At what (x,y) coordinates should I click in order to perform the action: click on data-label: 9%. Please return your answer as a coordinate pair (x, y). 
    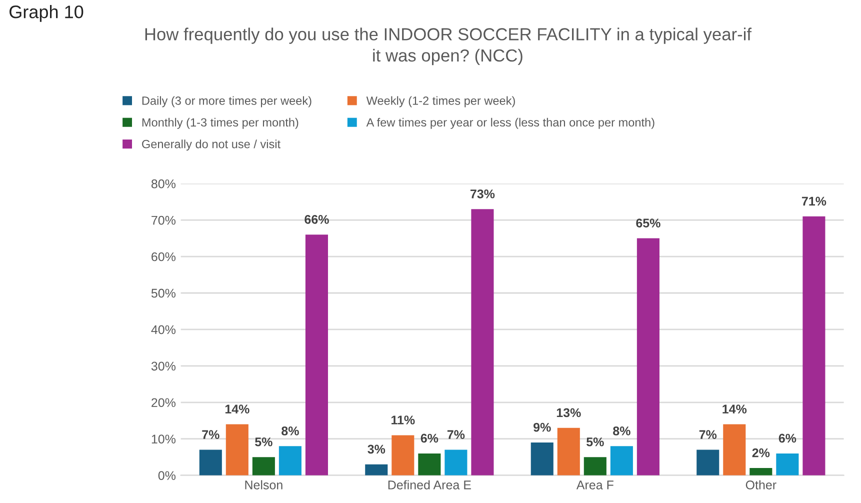
    Looking at the image, I should click on (542, 427).